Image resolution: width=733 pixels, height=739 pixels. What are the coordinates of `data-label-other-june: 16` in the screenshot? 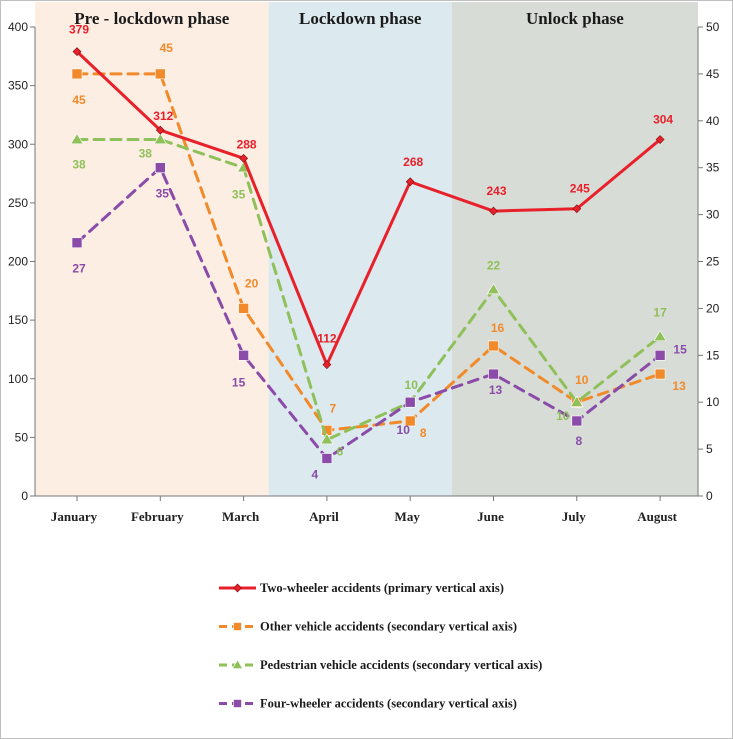 It's located at (498, 328).